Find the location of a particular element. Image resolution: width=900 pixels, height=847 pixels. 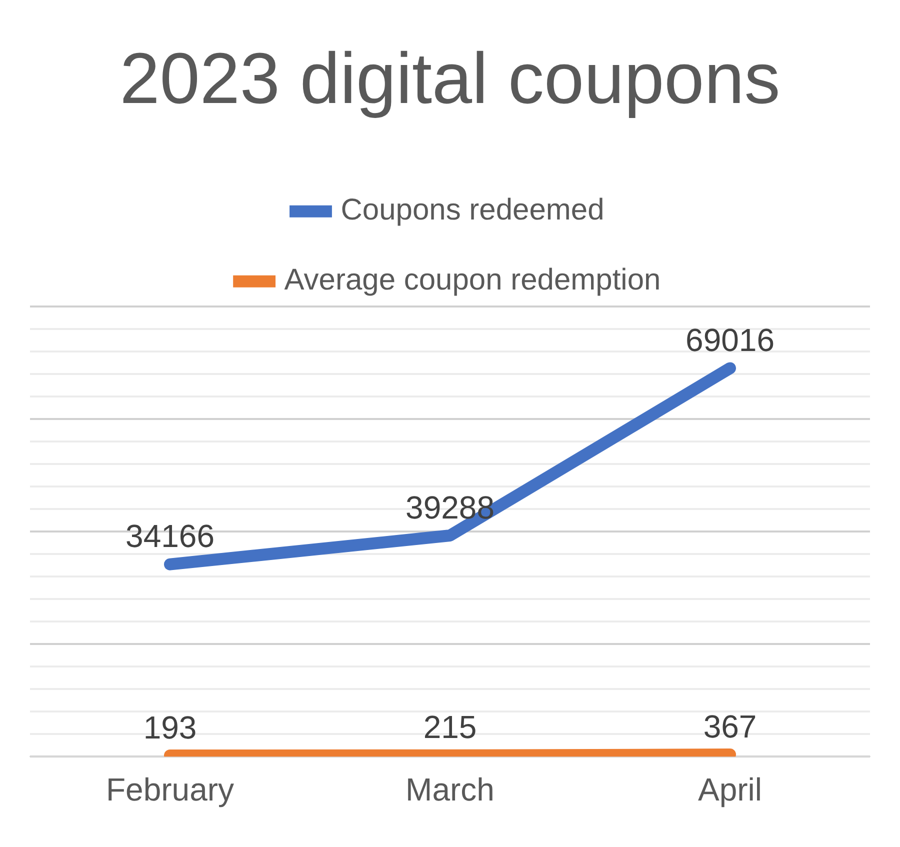

data-label: 34166 is located at coordinates (170, 536).